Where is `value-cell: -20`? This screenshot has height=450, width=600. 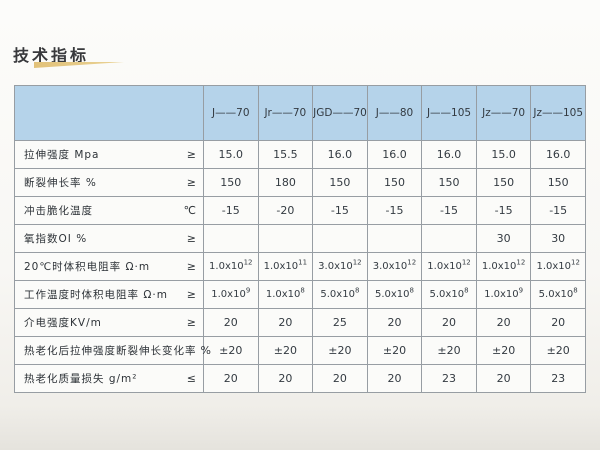 value-cell: -20 is located at coordinates (285, 210).